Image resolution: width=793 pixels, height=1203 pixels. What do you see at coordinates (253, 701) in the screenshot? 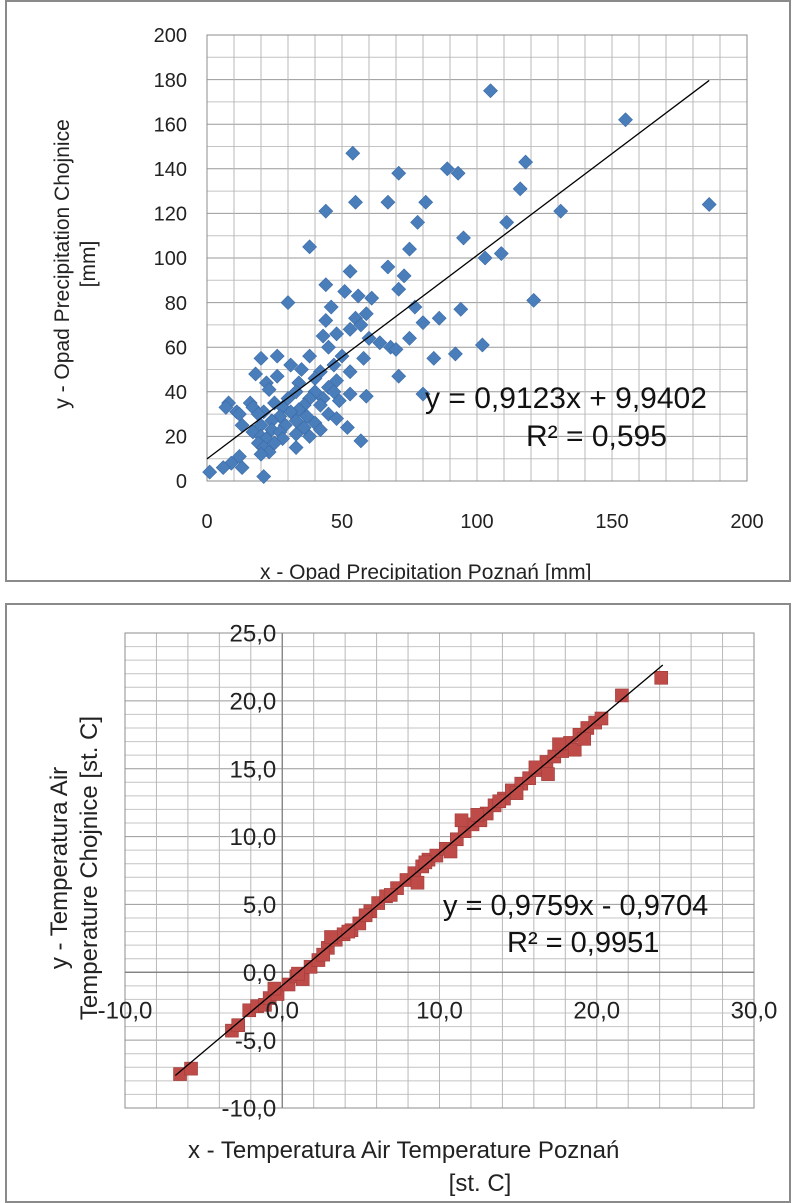
I see `y-tick-label: 20,0` at bounding box center [253, 701].